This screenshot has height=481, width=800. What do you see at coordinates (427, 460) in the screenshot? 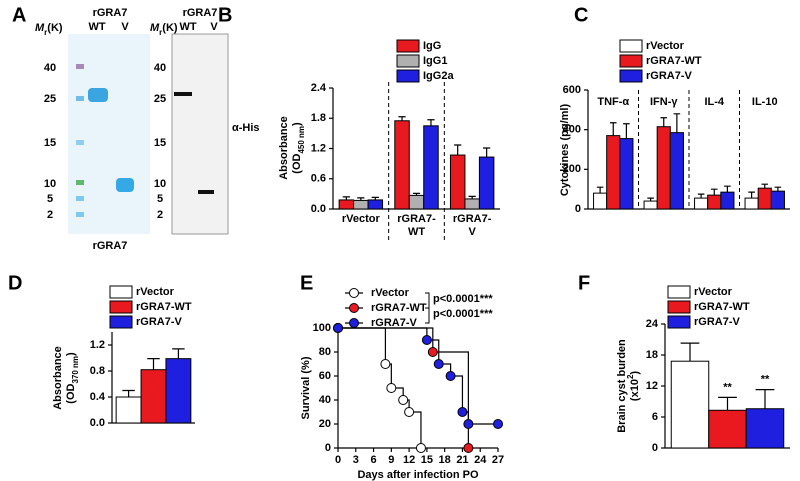
I see `x-tick-label: 15` at bounding box center [427, 460].